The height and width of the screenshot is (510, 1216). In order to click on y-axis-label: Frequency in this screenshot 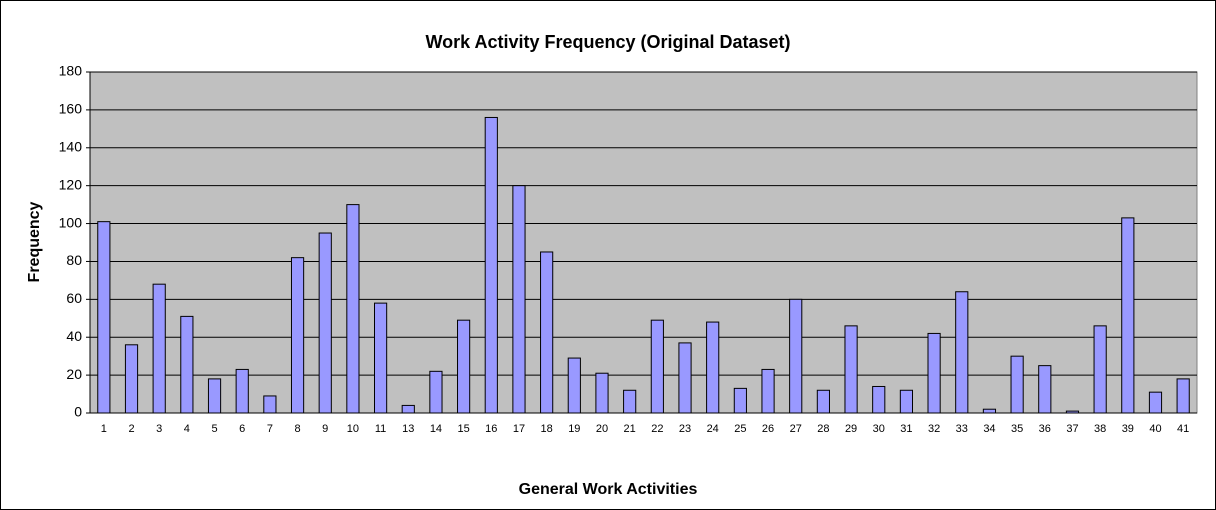, I will do `click(34, 241)`.